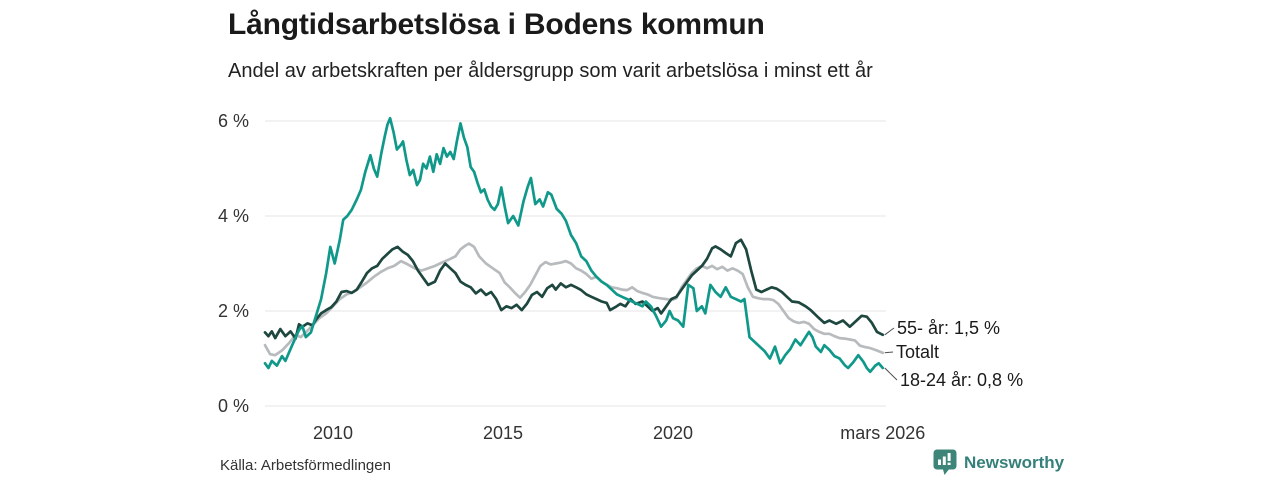 This screenshot has width=1280, height=480. I want to click on newsworthy-branding: Newsworthy, so click(998, 462).